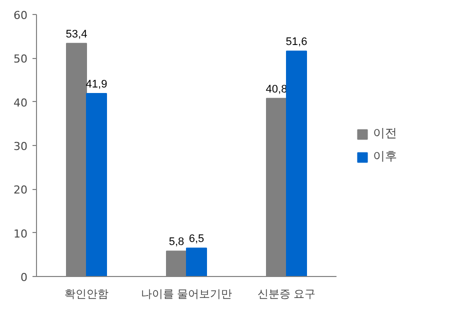 Image resolution: width=473 pixels, height=330 pixels. Describe the element at coordinates (176, 242) in the screenshot. I see `data-label: 5,8` at that location.